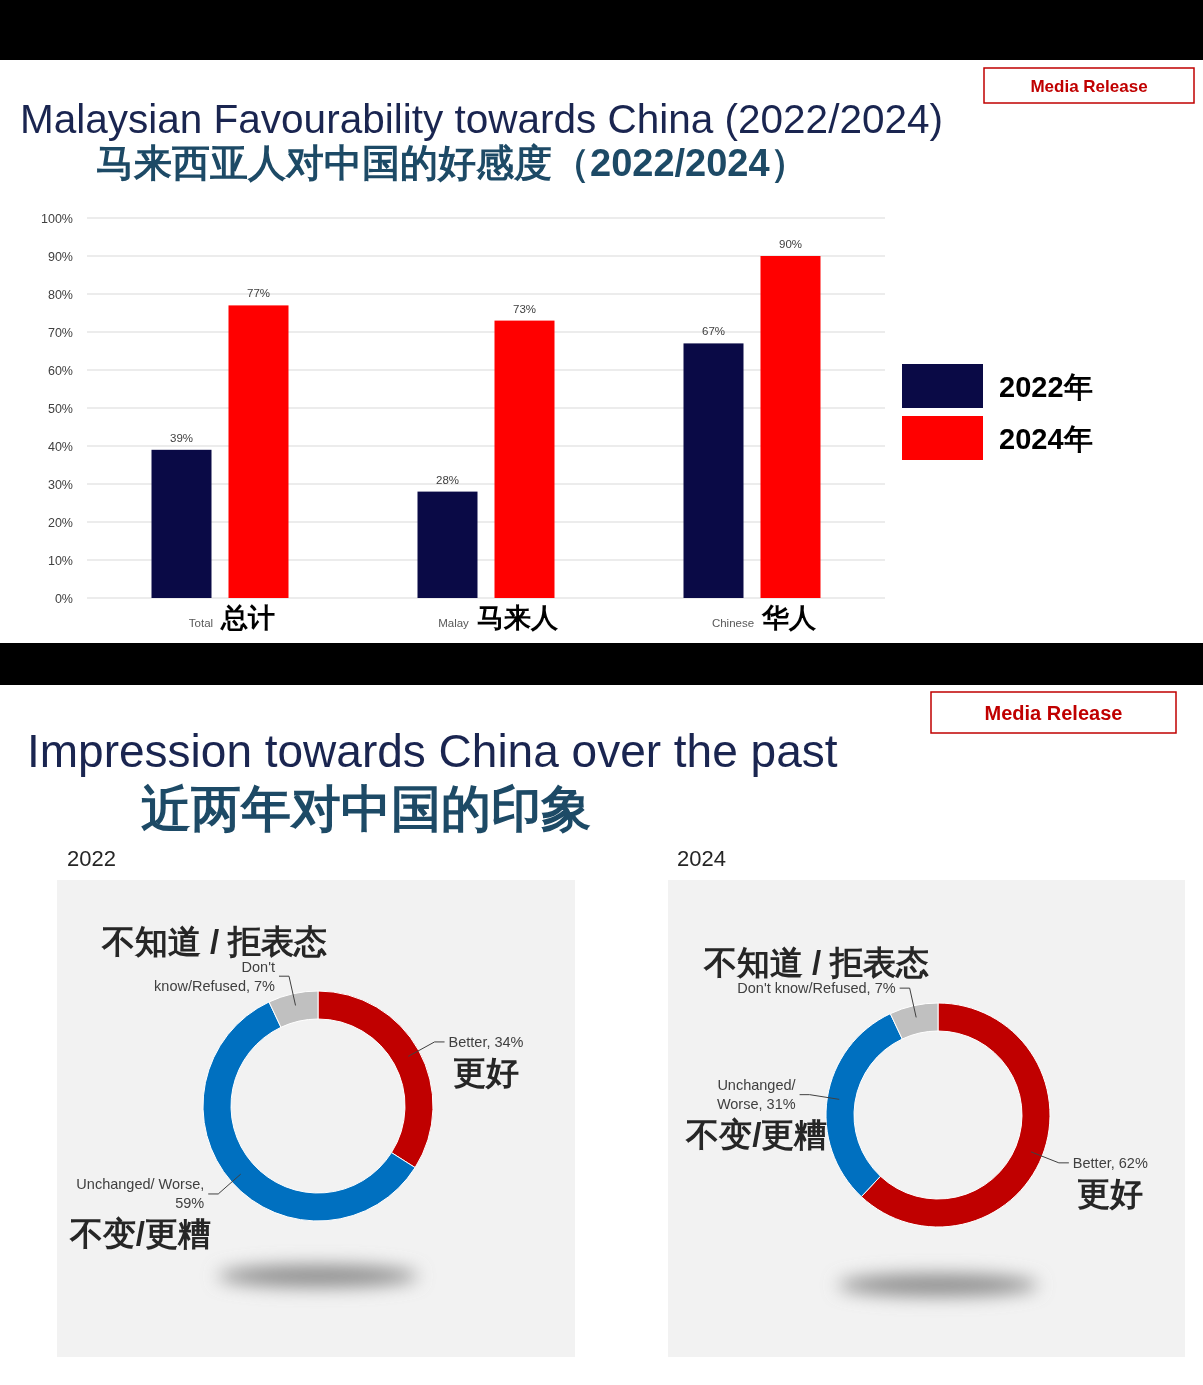  Describe the element at coordinates (1046, 387) in the screenshot. I see `legend-label: 2022年` at that location.